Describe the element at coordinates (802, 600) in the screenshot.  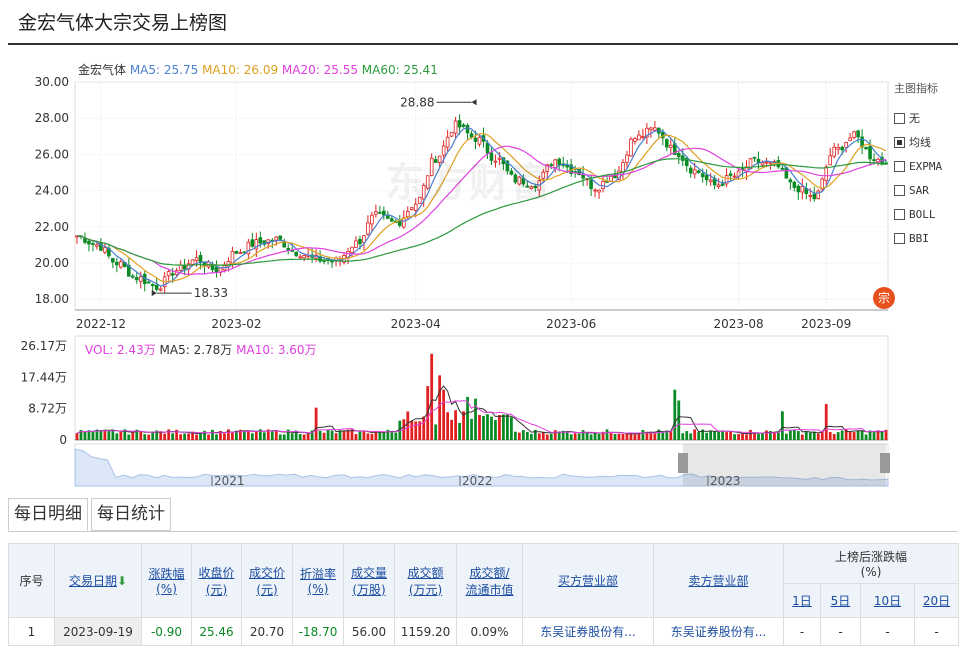
I see `col-after-1d: 1日` at that location.